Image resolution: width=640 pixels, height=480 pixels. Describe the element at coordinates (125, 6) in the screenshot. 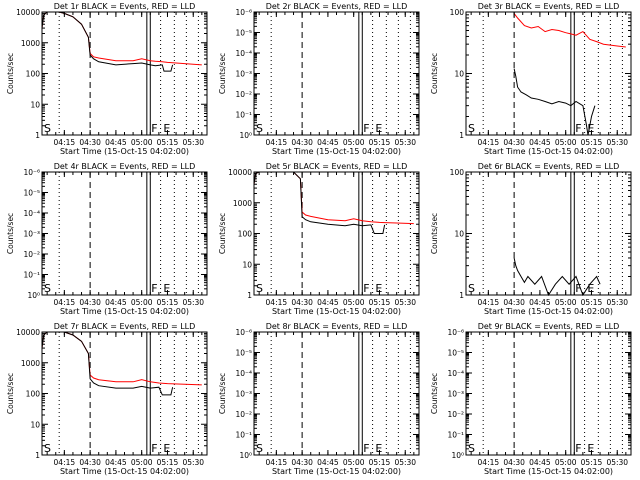

I see `panel-title: Det 1r BLACK = Events, RED = LLD` at that location.